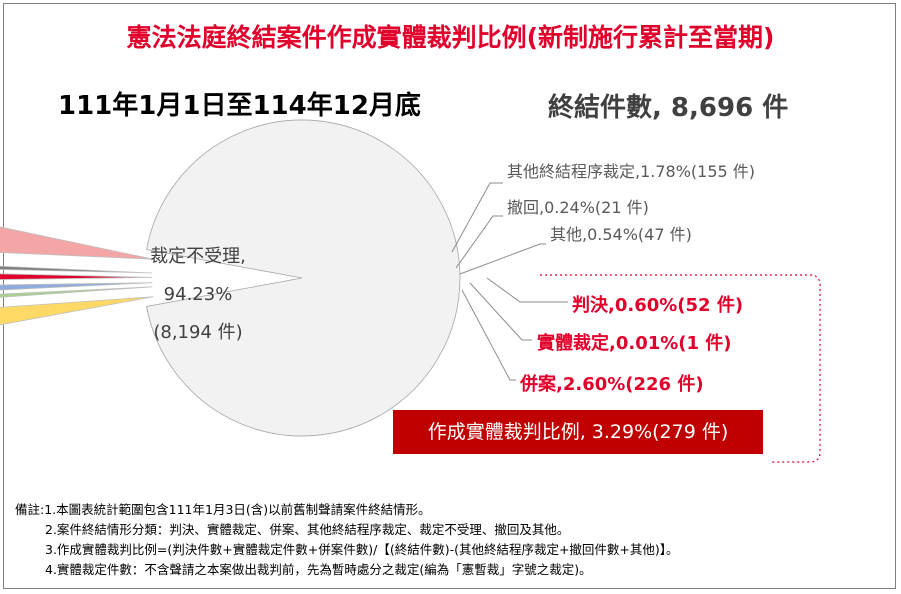  I want to click on total-count-label: 終結件數, 8,696 件, so click(668, 108).